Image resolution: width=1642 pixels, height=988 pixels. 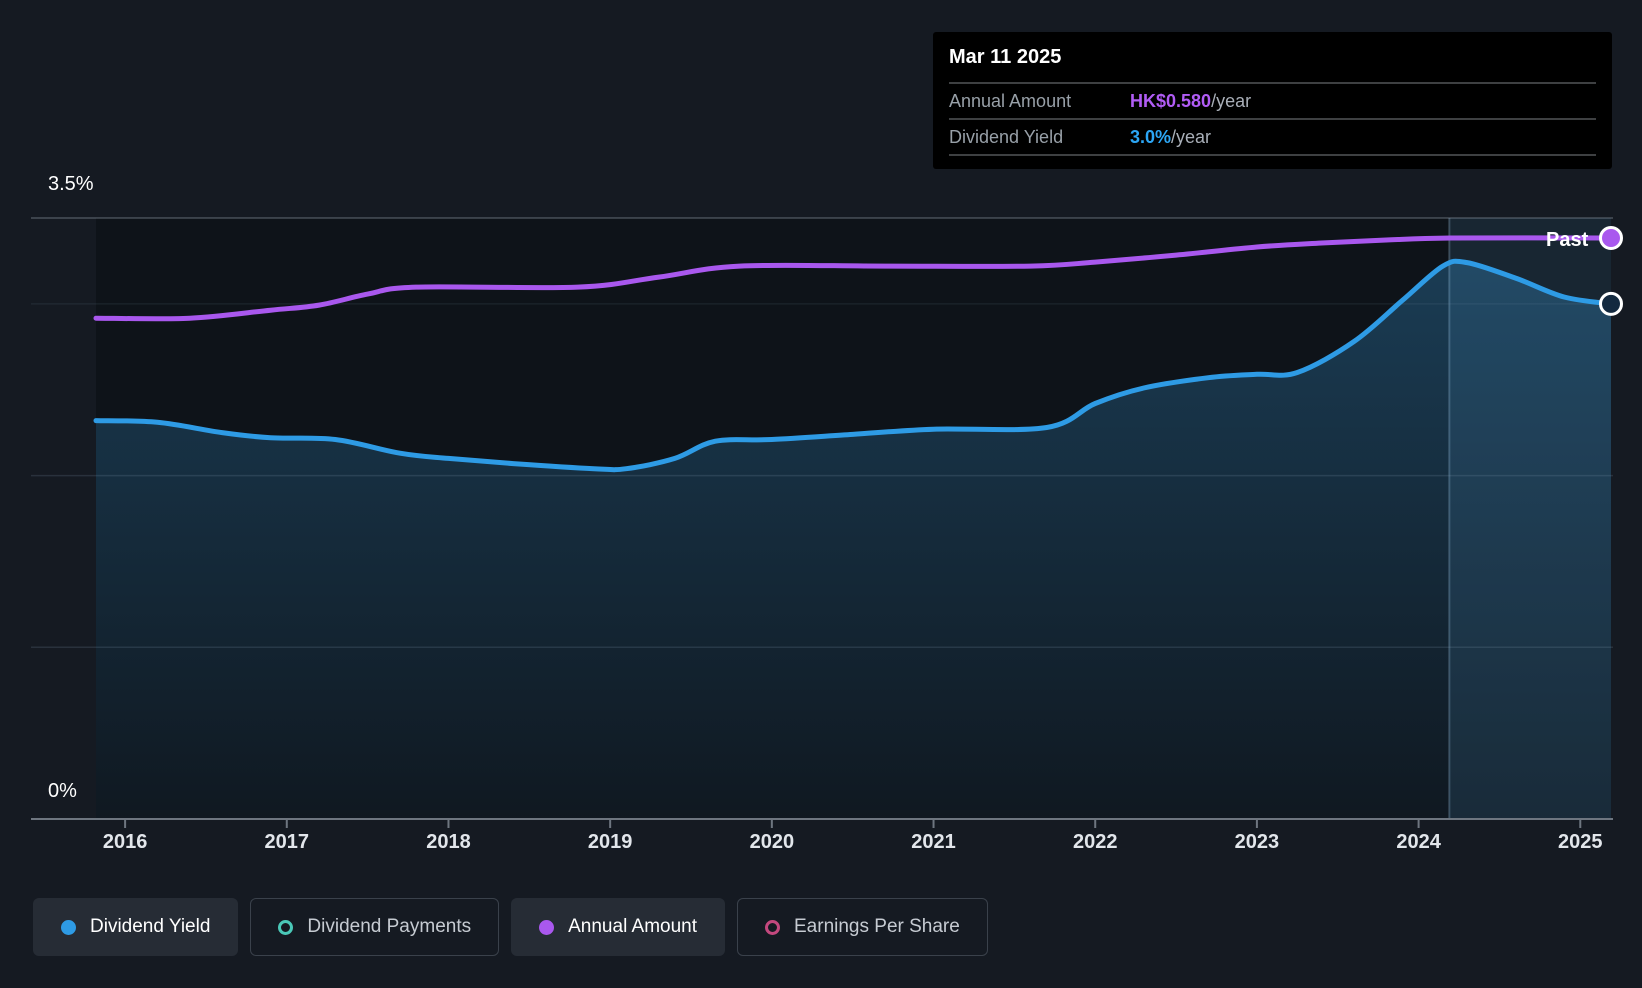 What do you see at coordinates (1611, 303) in the screenshot?
I see `dividend-yield-end-marker` at bounding box center [1611, 303].